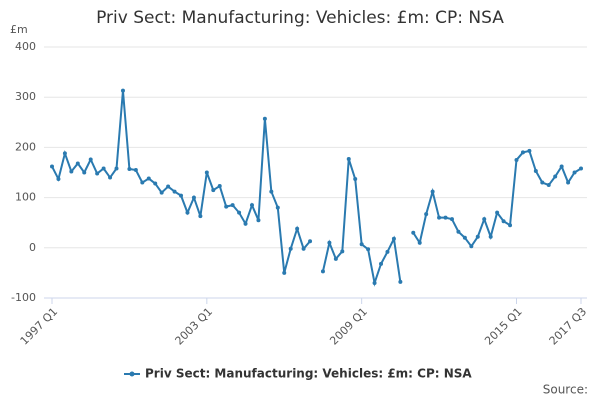 The width and height of the screenshot is (600, 400). What do you see at coordinates (25, 96) in the screenshot?
I see `y-tick-label: 300` at bounding box center [25, 96].